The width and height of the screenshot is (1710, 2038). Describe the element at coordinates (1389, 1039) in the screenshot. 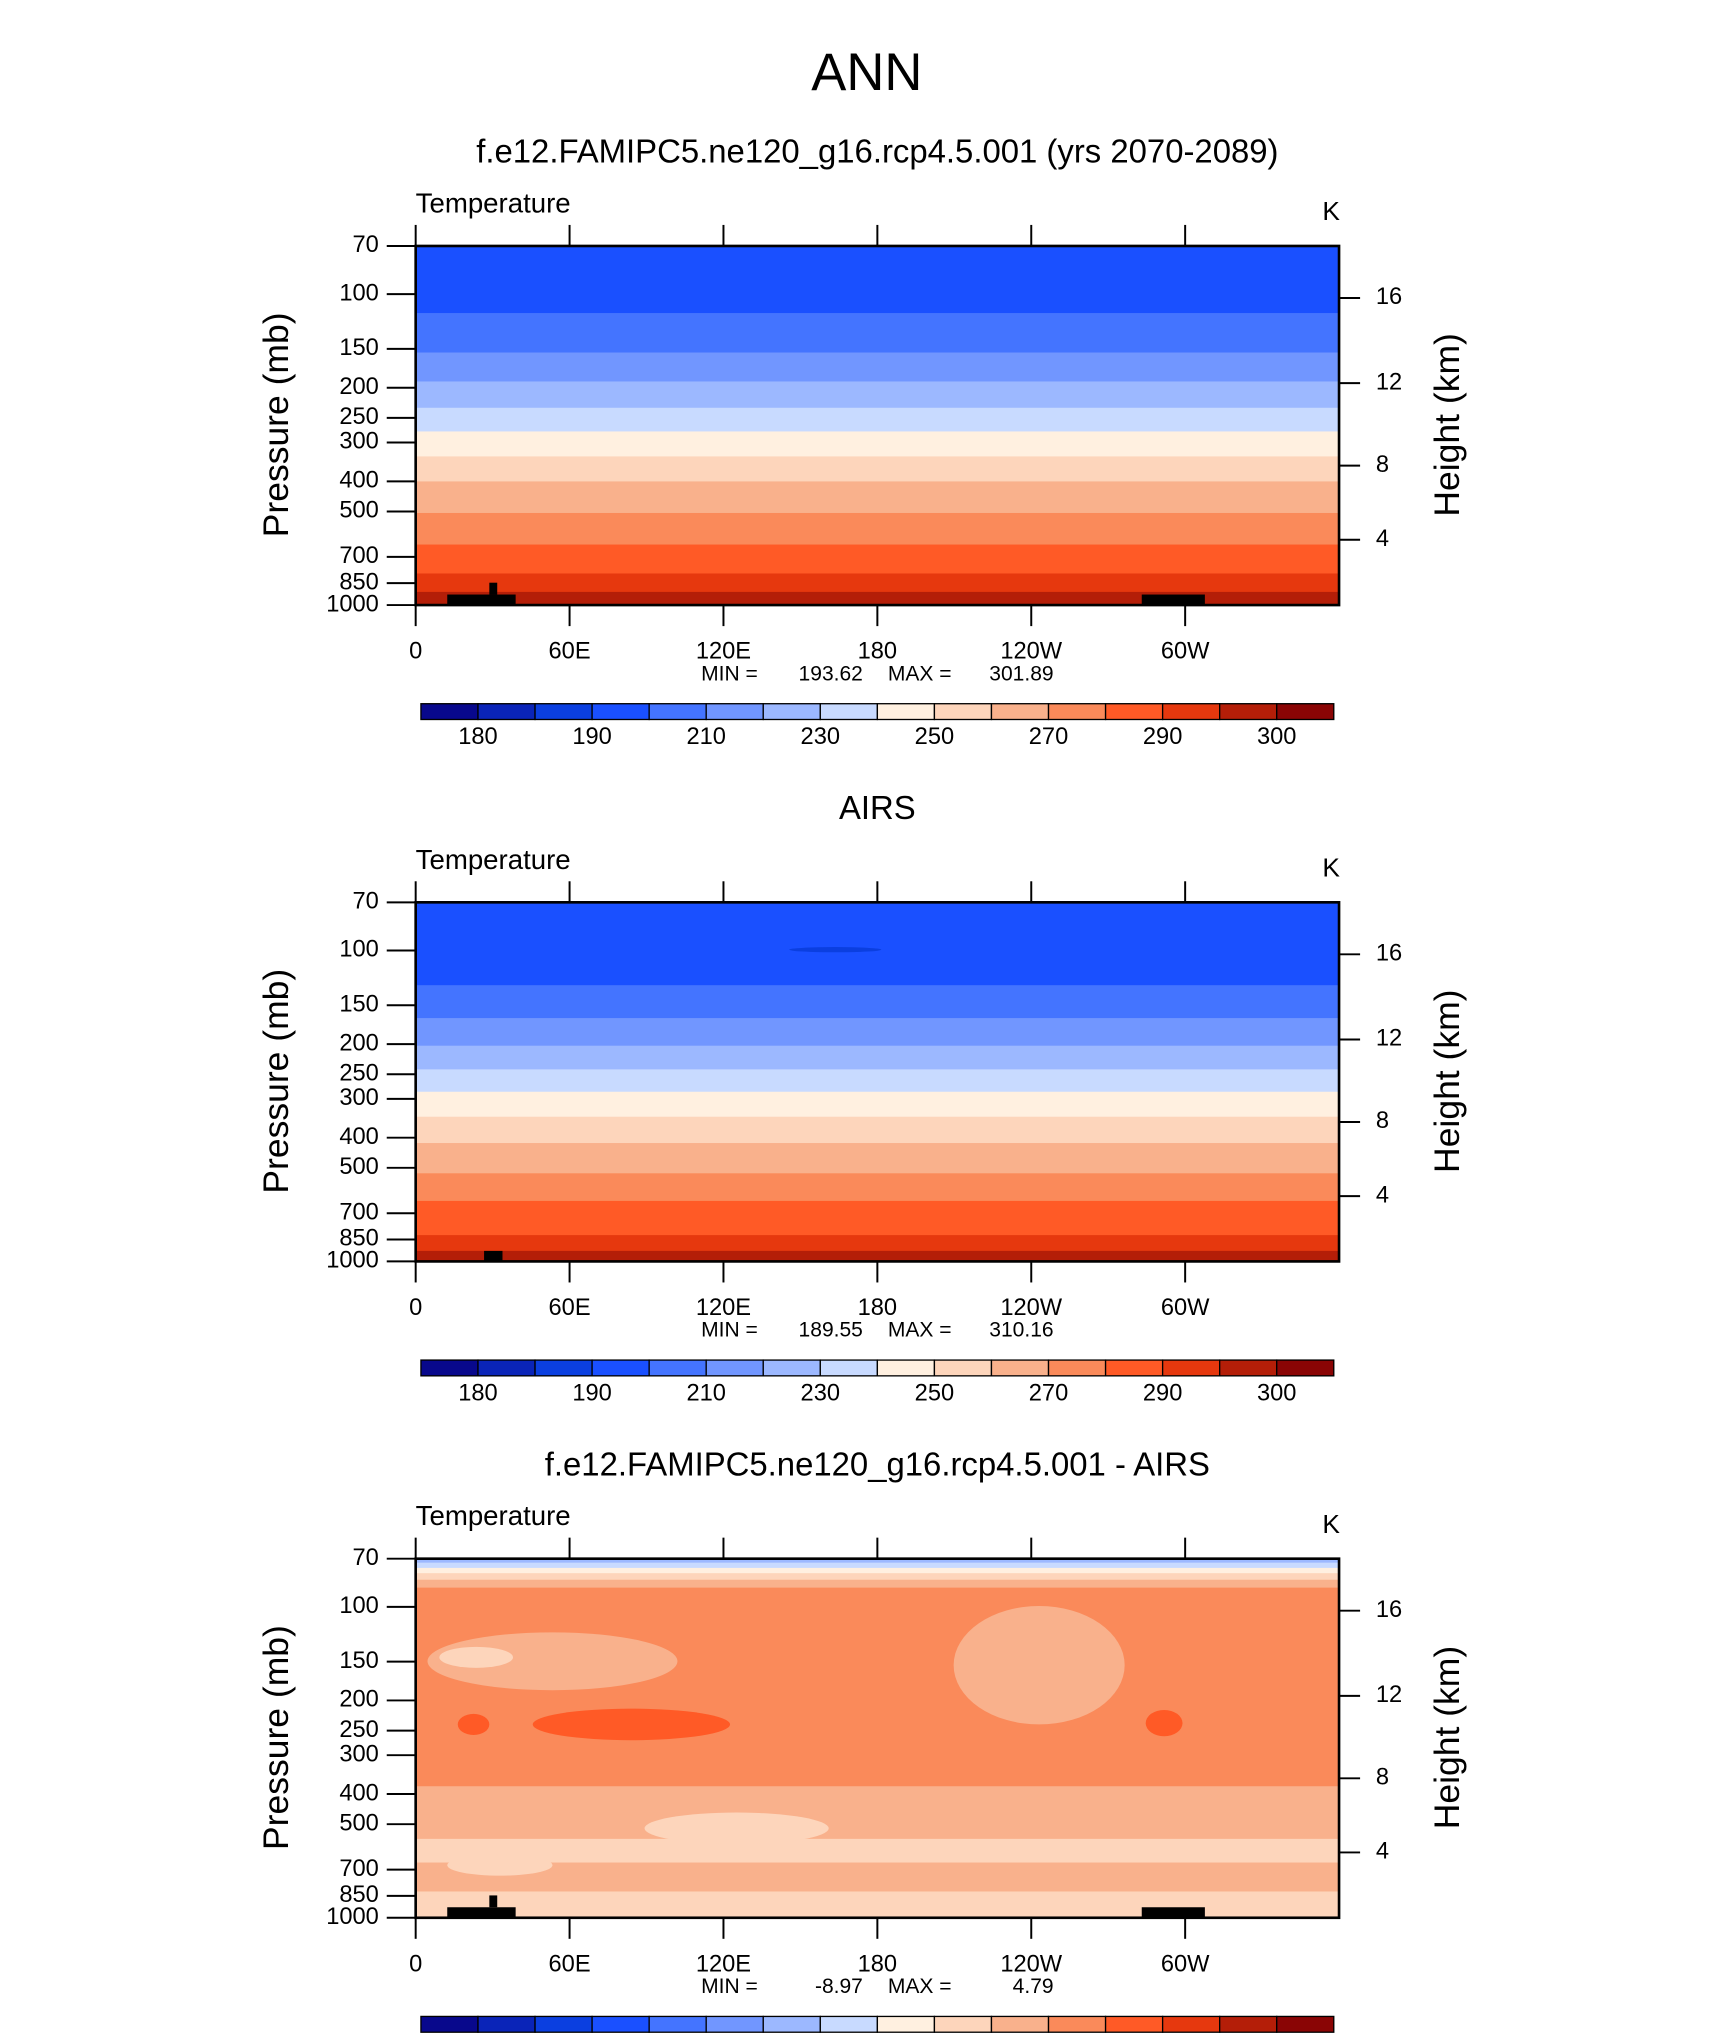

I see `y2-tick-label: 12` at that location.